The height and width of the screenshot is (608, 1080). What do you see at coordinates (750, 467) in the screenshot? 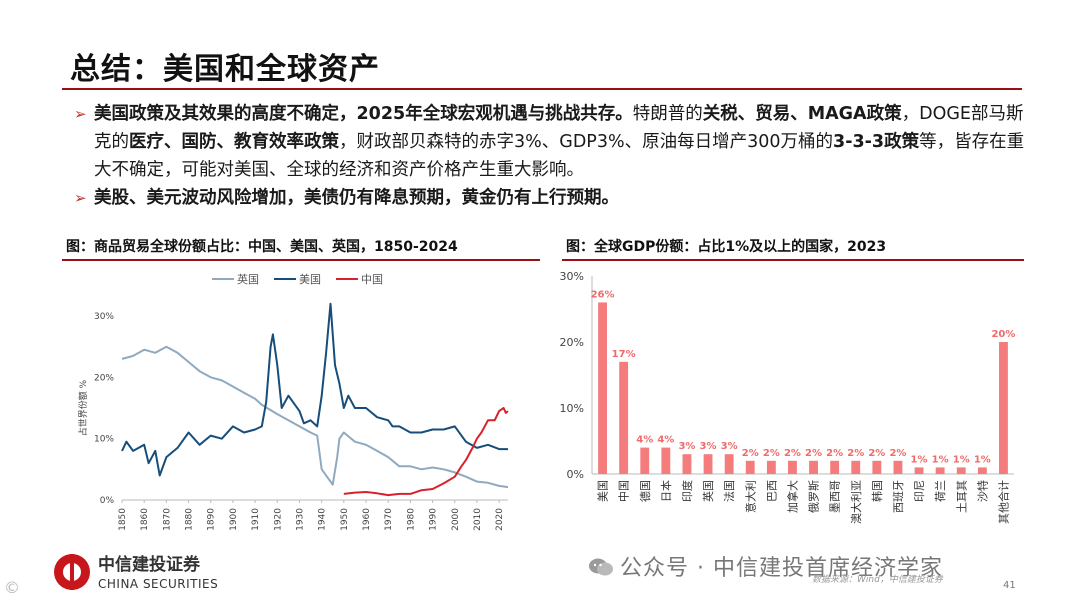
I see `bar-意大利` at bounding box center [750, 467].